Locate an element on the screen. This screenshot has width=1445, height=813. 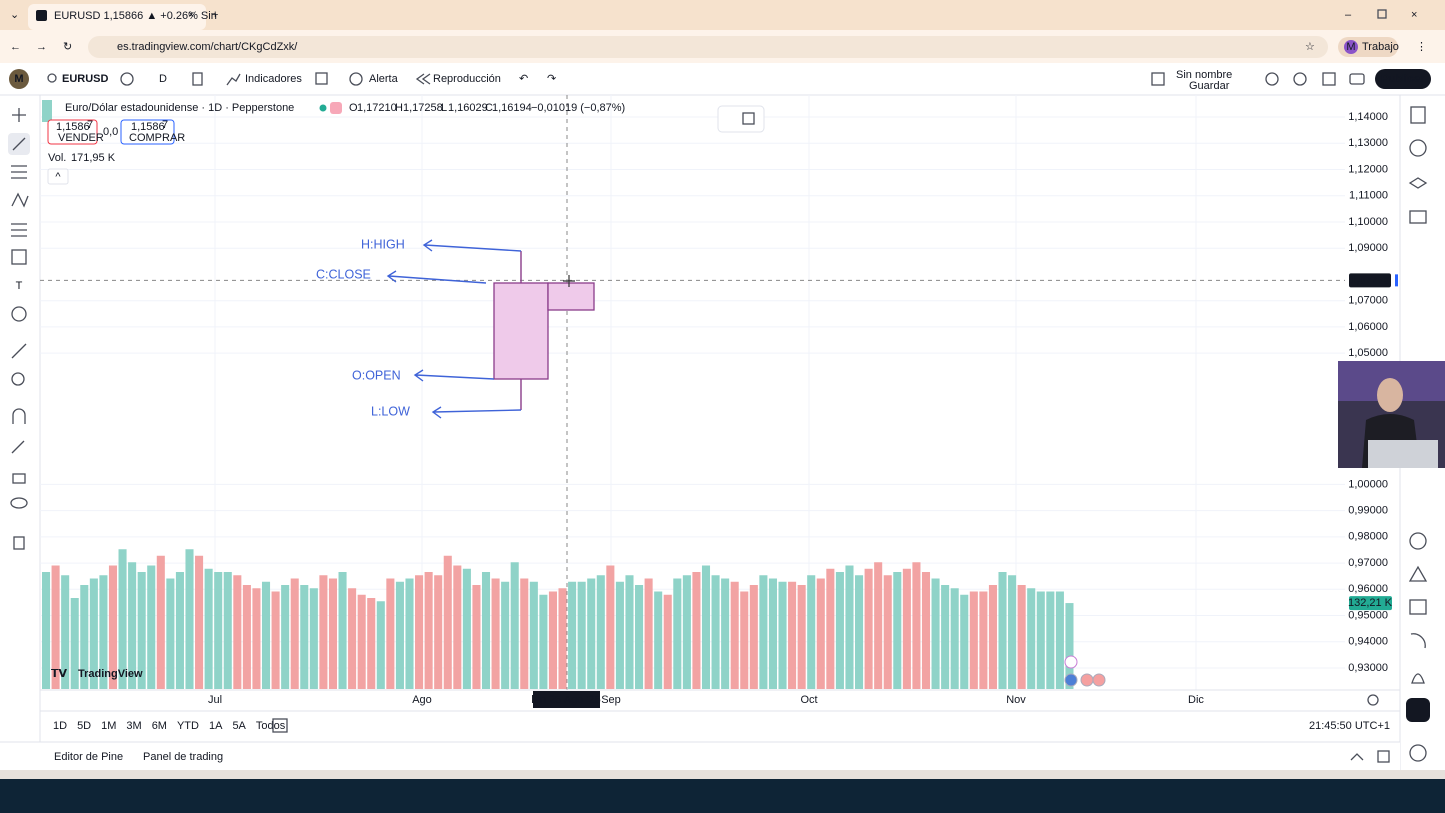
publish-button is located at coordinates (1403, 79).